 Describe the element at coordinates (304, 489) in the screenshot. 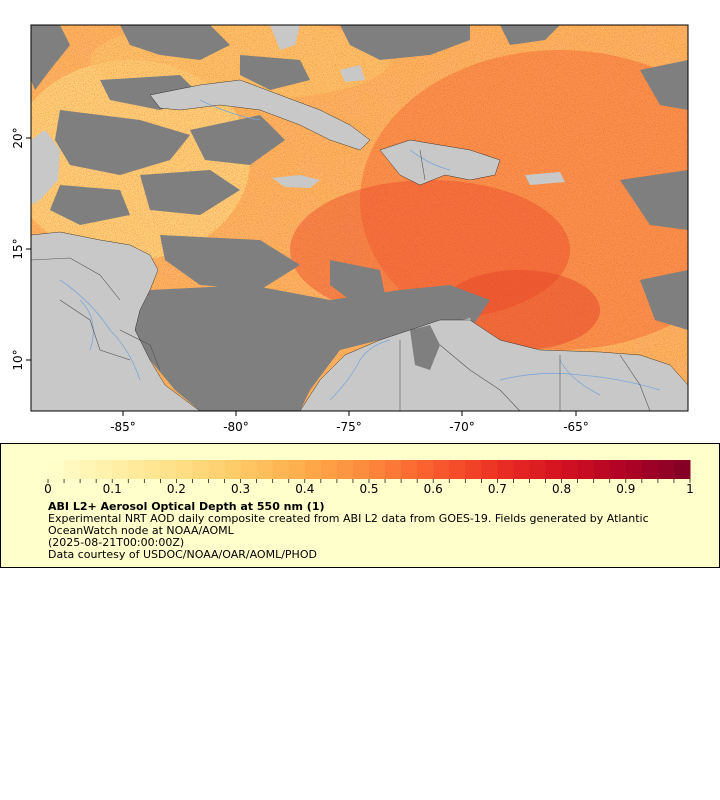

I see `colorbar-tick-label: 0.4` at that location.